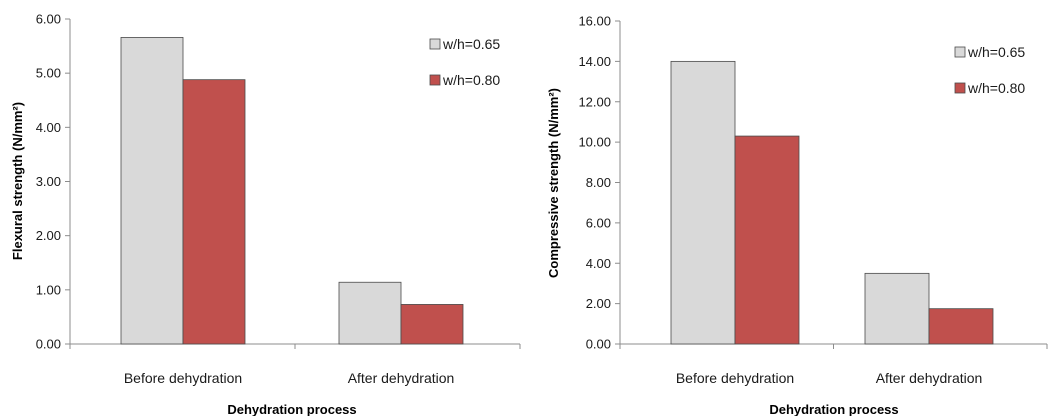 The height and width of the screenshot is (416, 1055). I want to click on y-tick-label: 14.00, so click(594, 61).